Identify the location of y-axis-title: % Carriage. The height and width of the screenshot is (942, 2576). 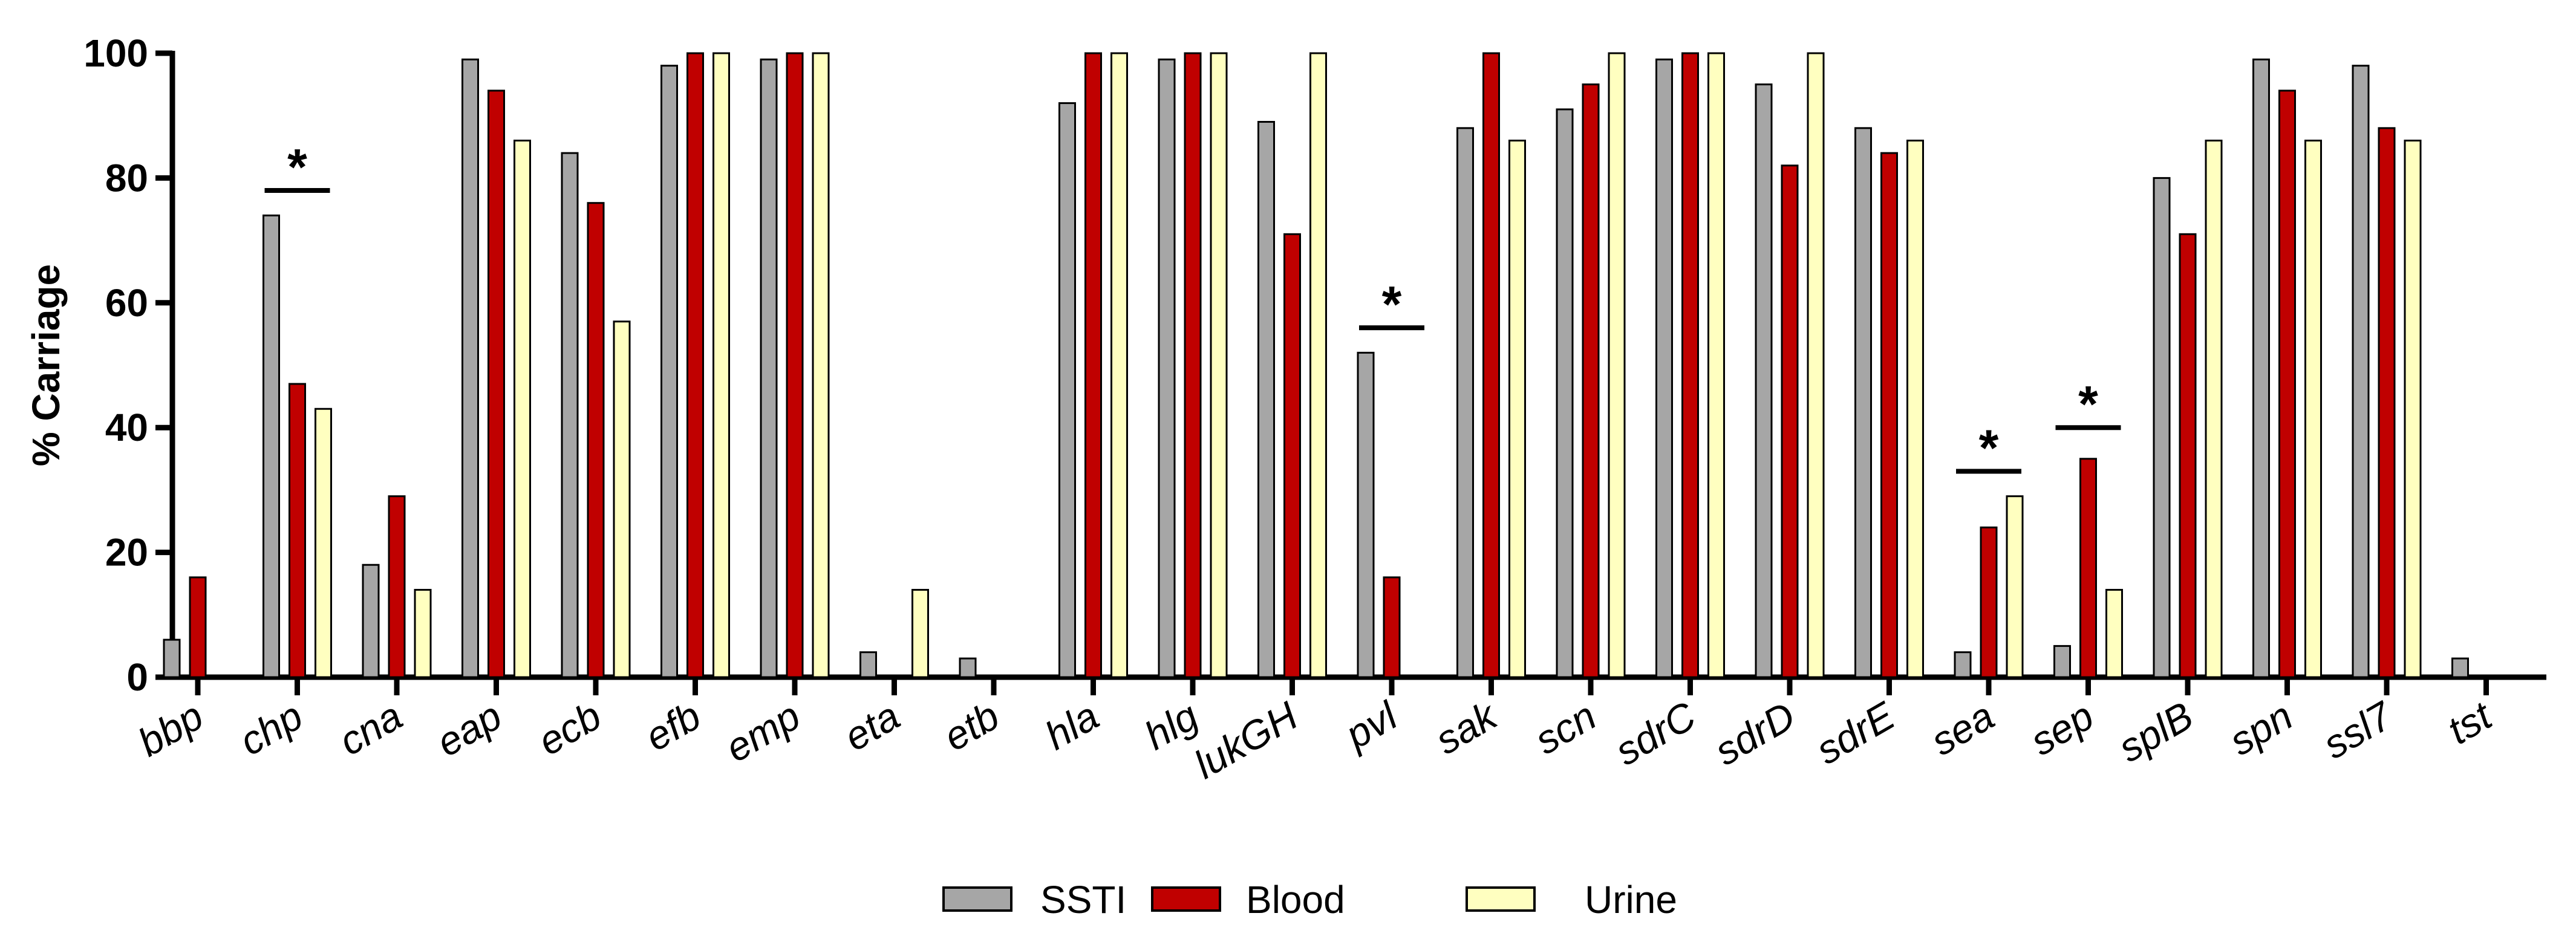
(46, 365).